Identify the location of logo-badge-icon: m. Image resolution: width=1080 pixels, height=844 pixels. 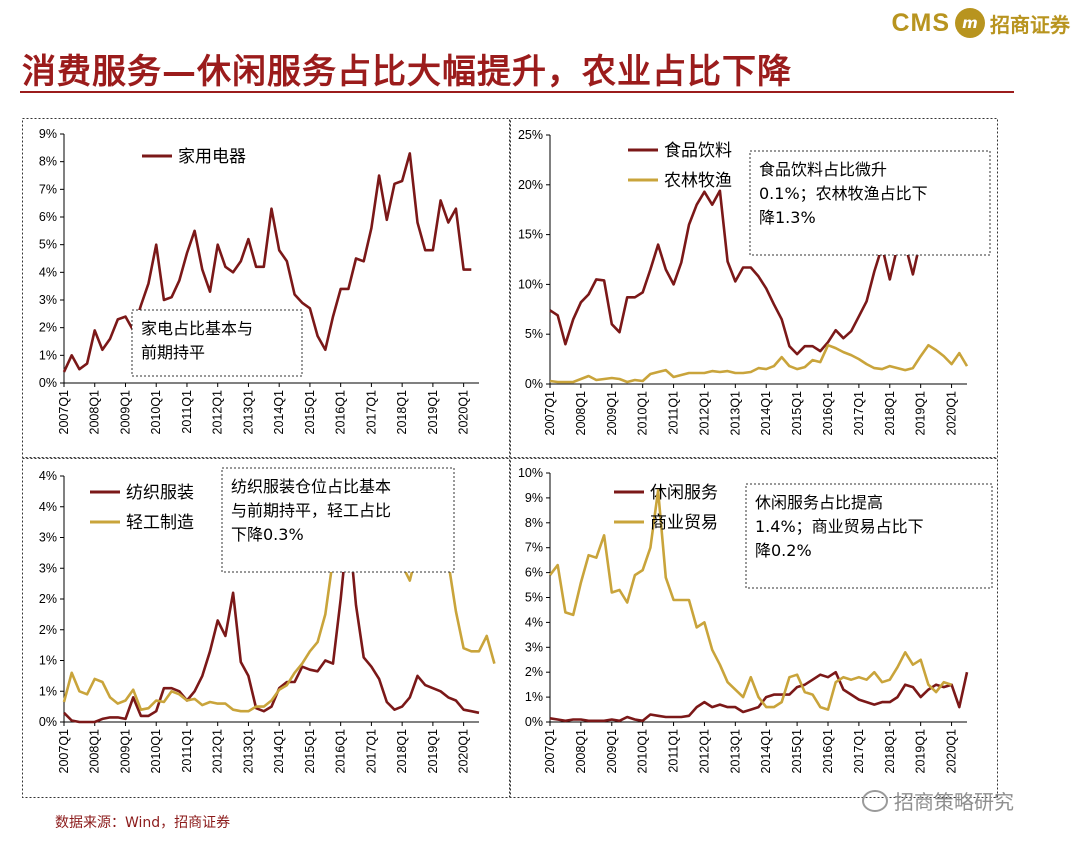
(970, 23).